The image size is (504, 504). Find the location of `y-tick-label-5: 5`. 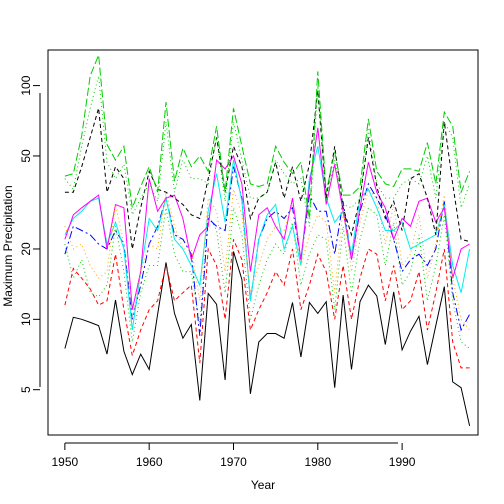

y-tick-label-5: 5 is located at coordinates (26, 389).